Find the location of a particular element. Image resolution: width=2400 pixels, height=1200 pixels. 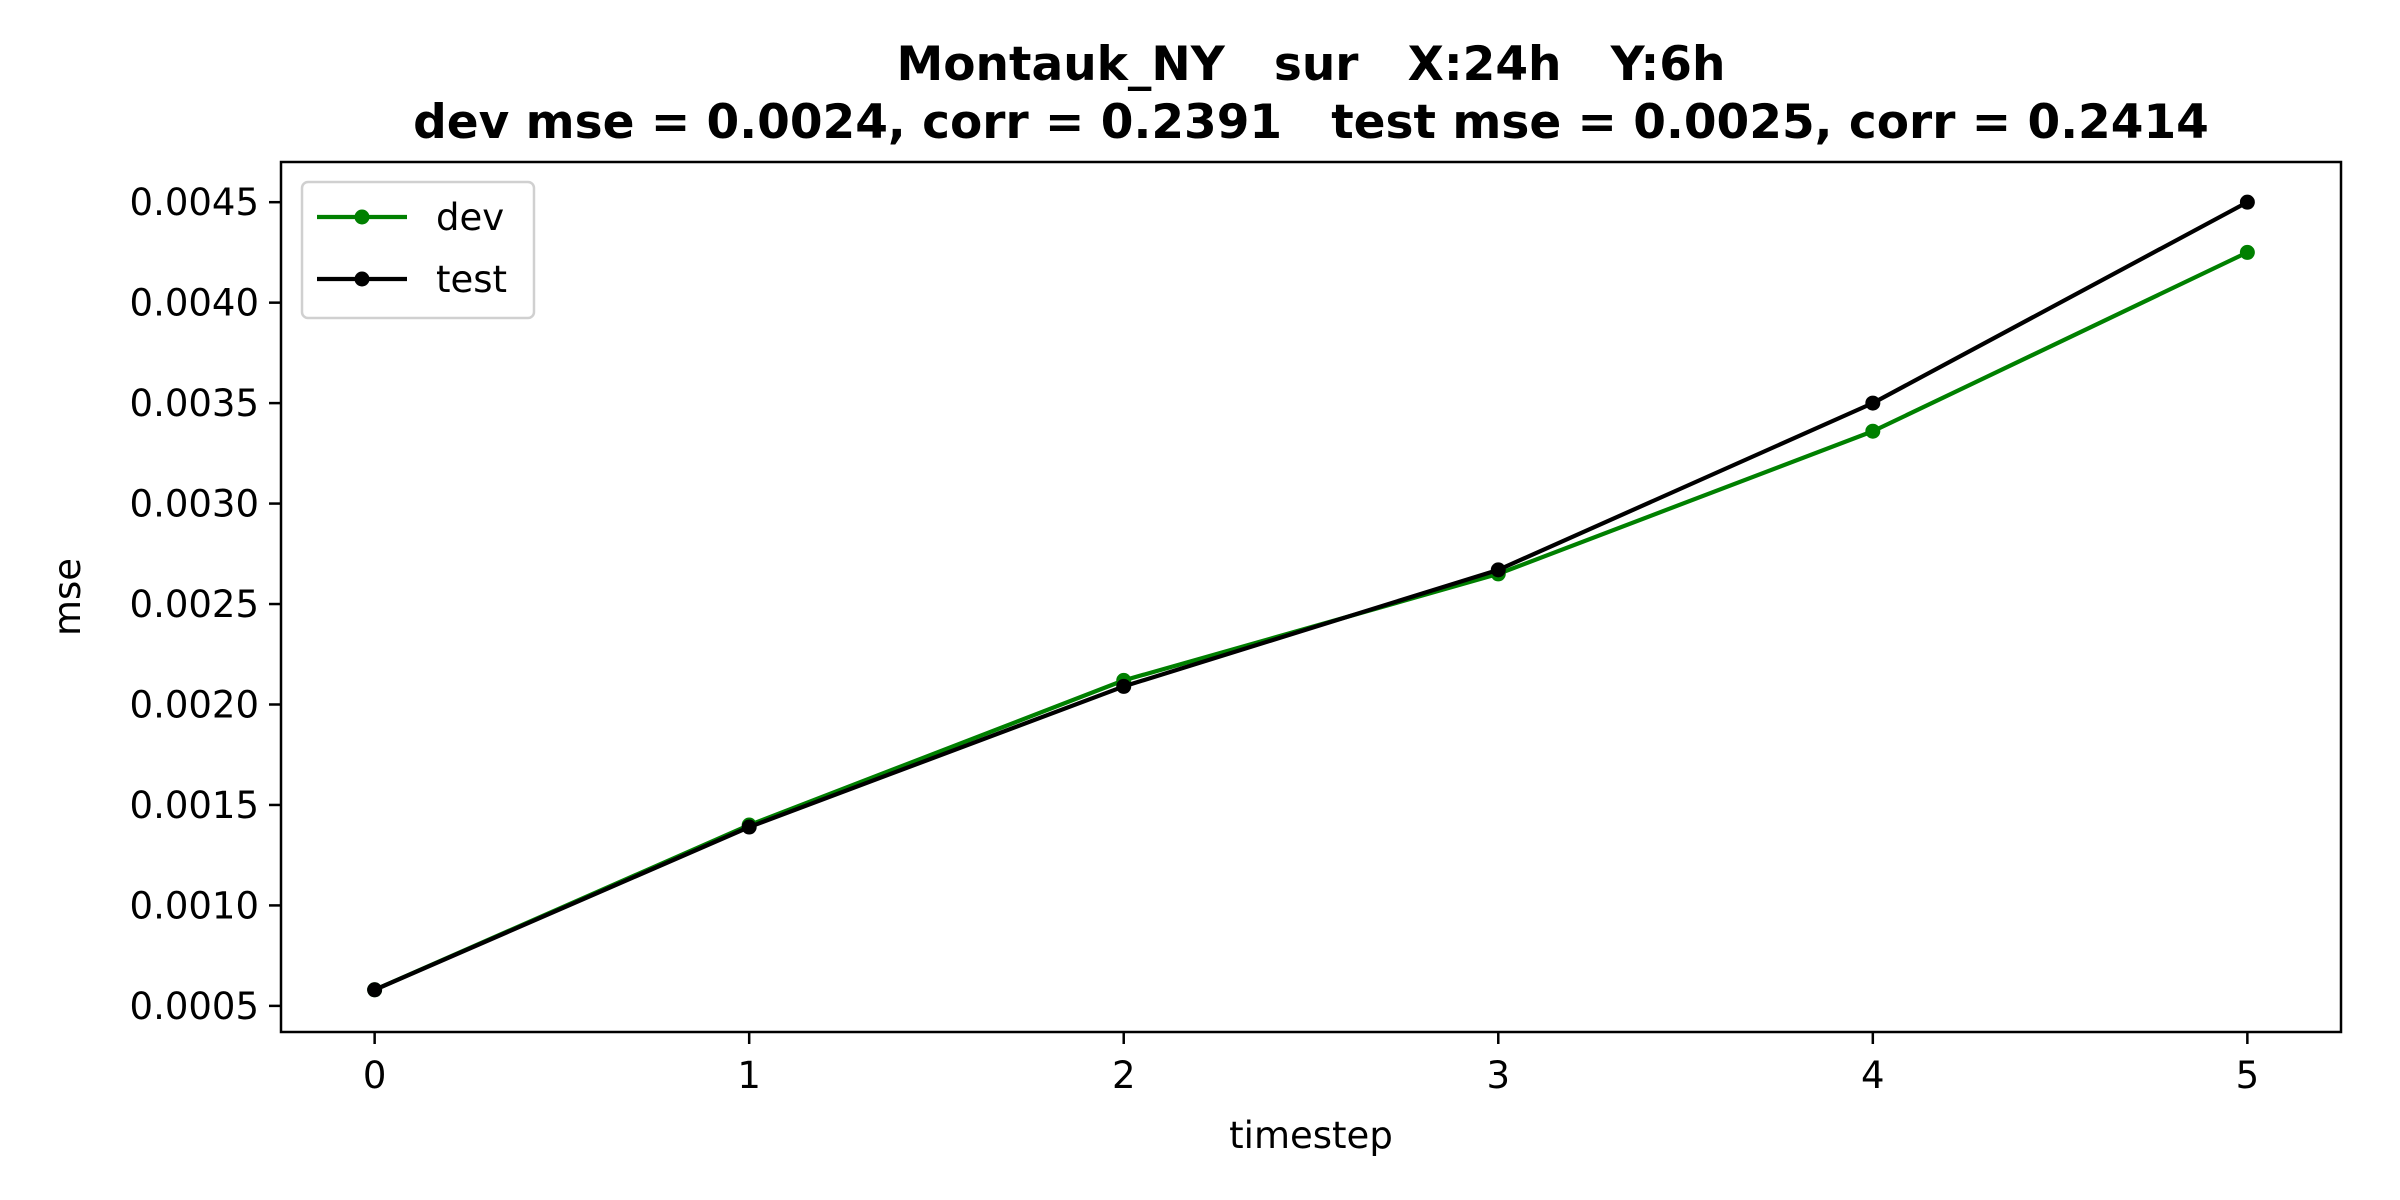

y-tick-label-4: 0.0025 is located at coordinates (194, 604).